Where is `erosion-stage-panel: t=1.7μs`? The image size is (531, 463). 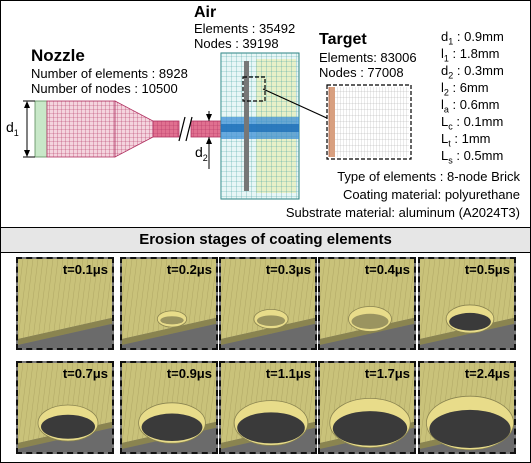
erosion-stage-panel: t=1.7μs is located at coordinates (367, 407).